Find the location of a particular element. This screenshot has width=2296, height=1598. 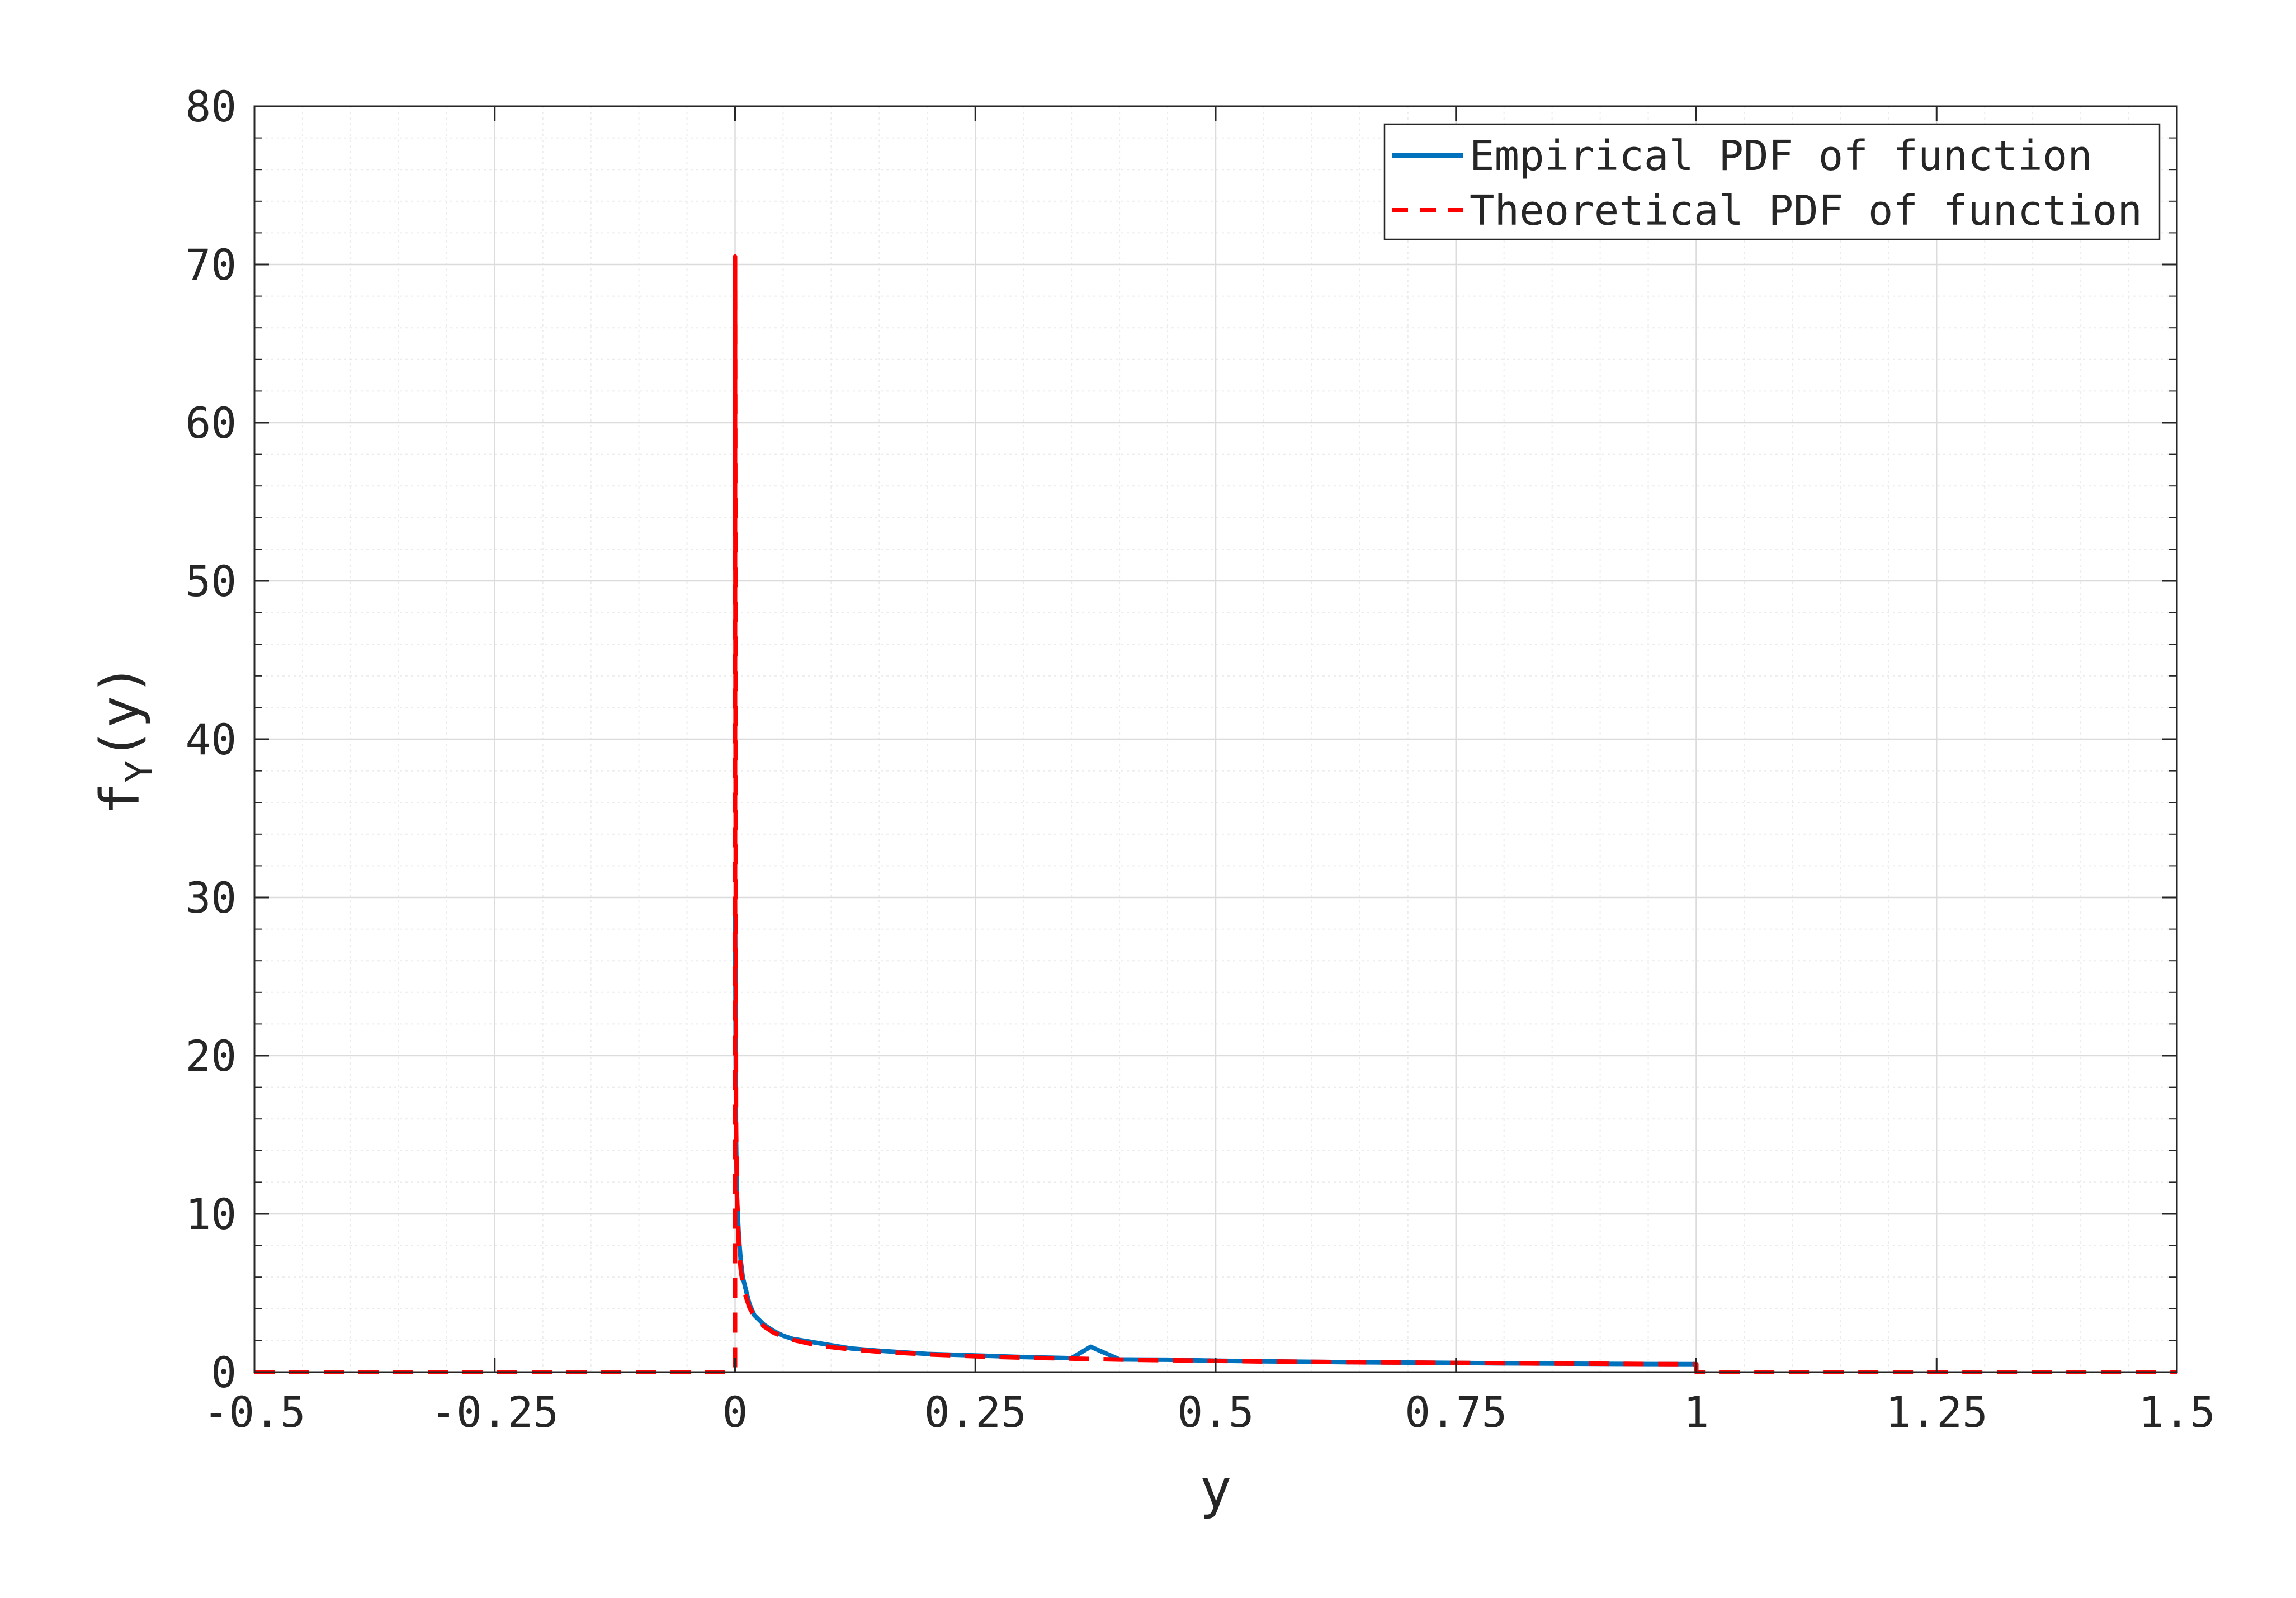

legend-label-empirical: Empirical PDF of function is located at coordinates (1781, 156).